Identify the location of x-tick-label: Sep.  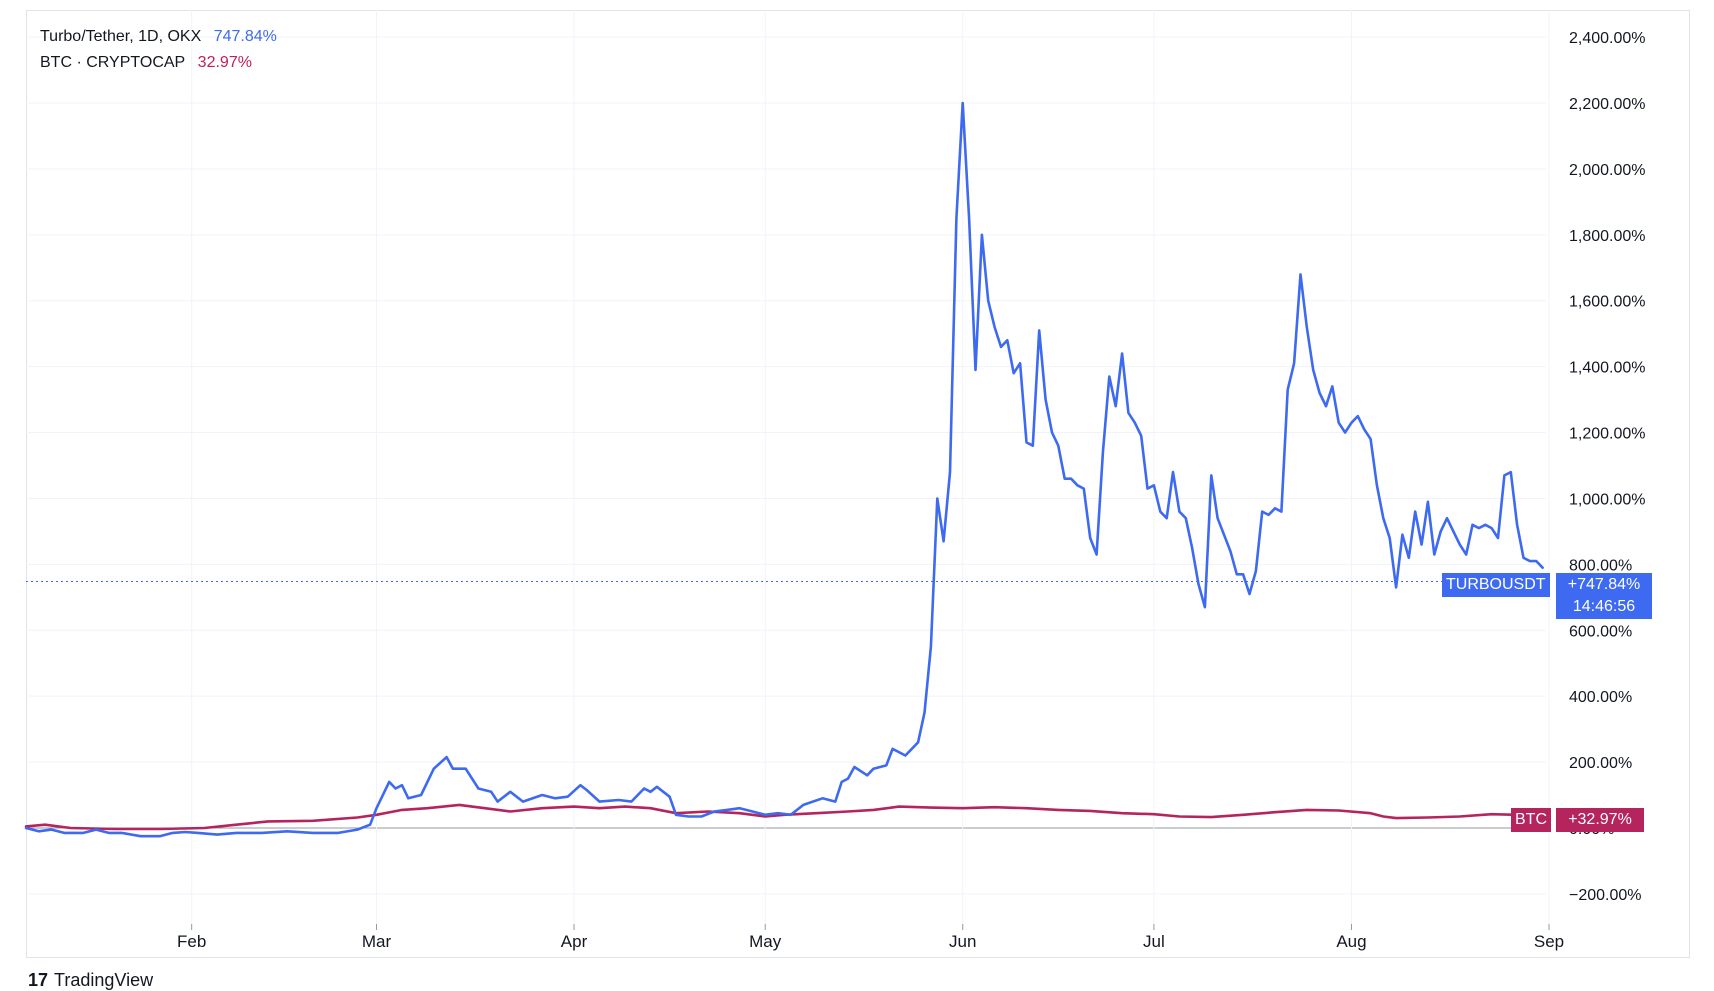
(1549, 941).